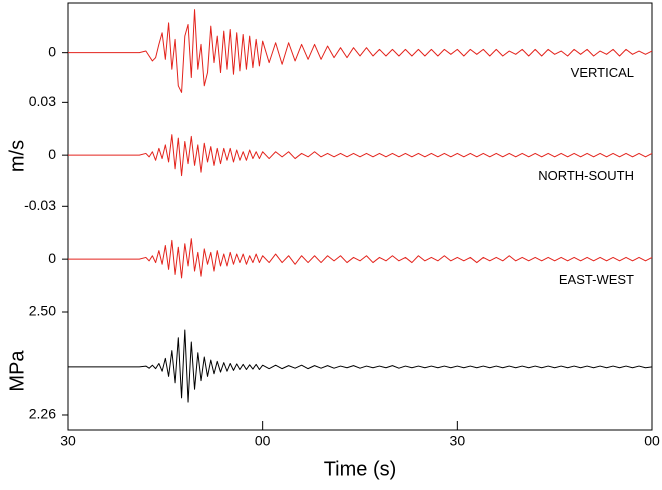 Image resolution: width=662 pixels, height=490 pixels. I want to click on y-tick-label: 2.26, so click(42, 414).